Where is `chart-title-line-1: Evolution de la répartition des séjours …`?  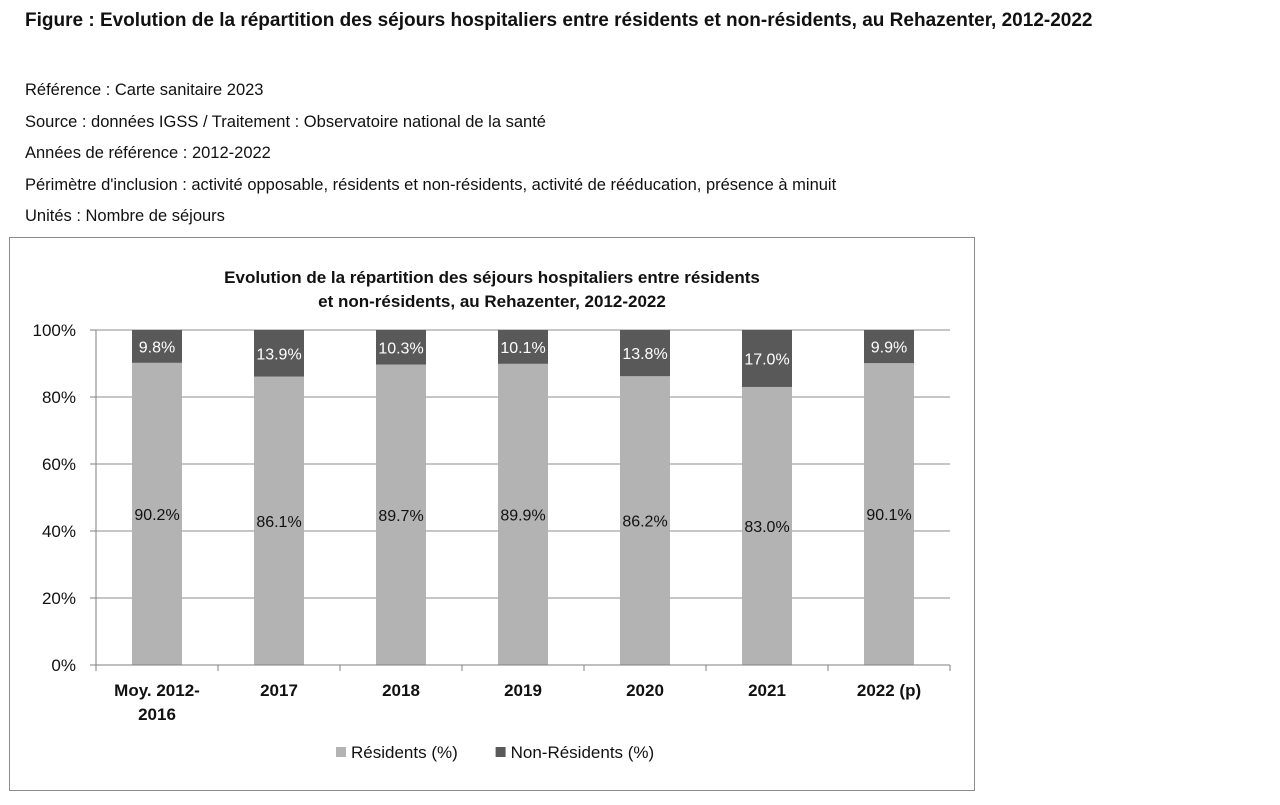 chart-title-line-1: Evolution de la répartition des séjours … is located at coordinates (492, 277).